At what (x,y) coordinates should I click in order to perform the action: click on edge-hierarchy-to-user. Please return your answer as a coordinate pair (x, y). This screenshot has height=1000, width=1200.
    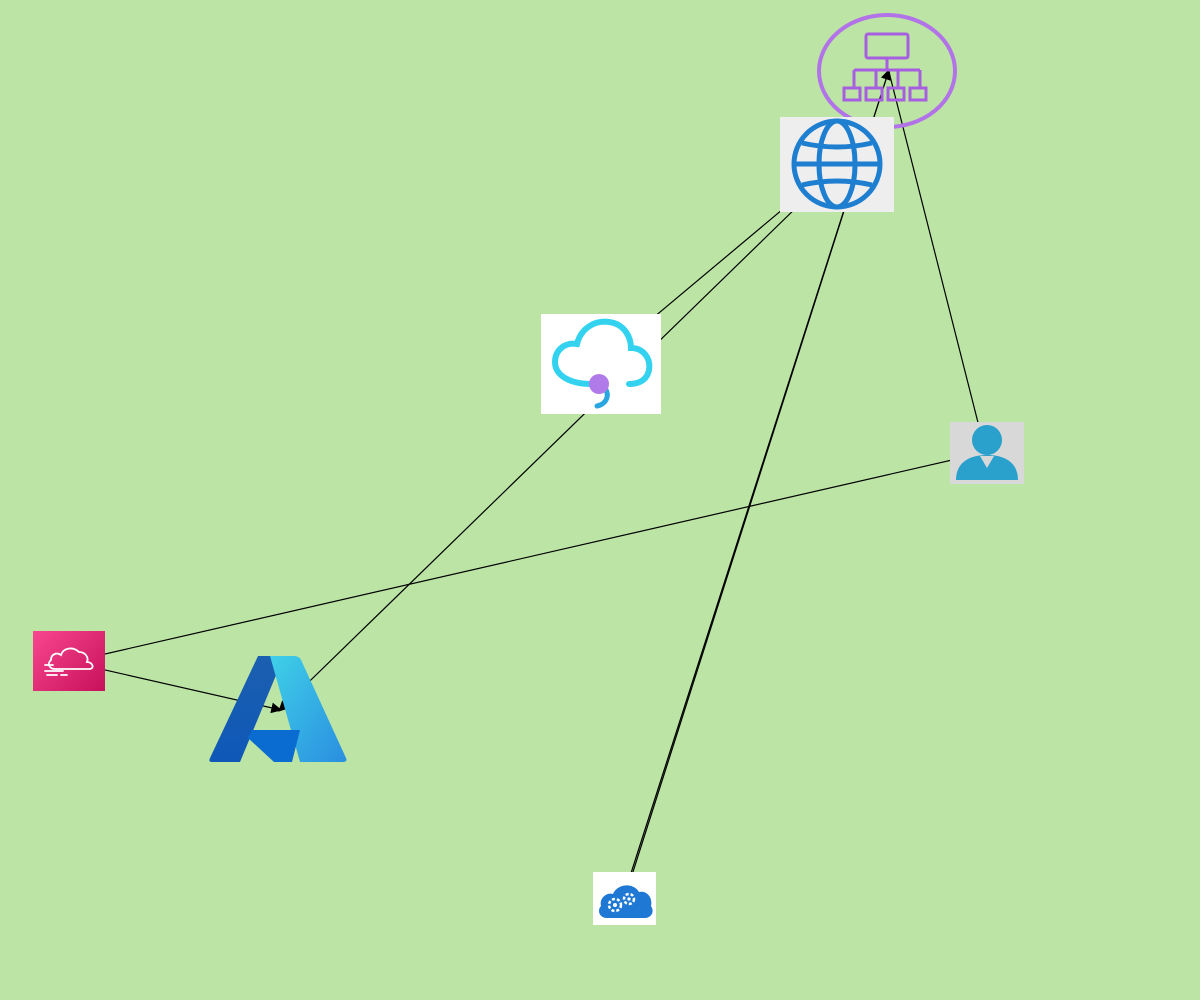
    Looking at the image, I should click on (939, 265).